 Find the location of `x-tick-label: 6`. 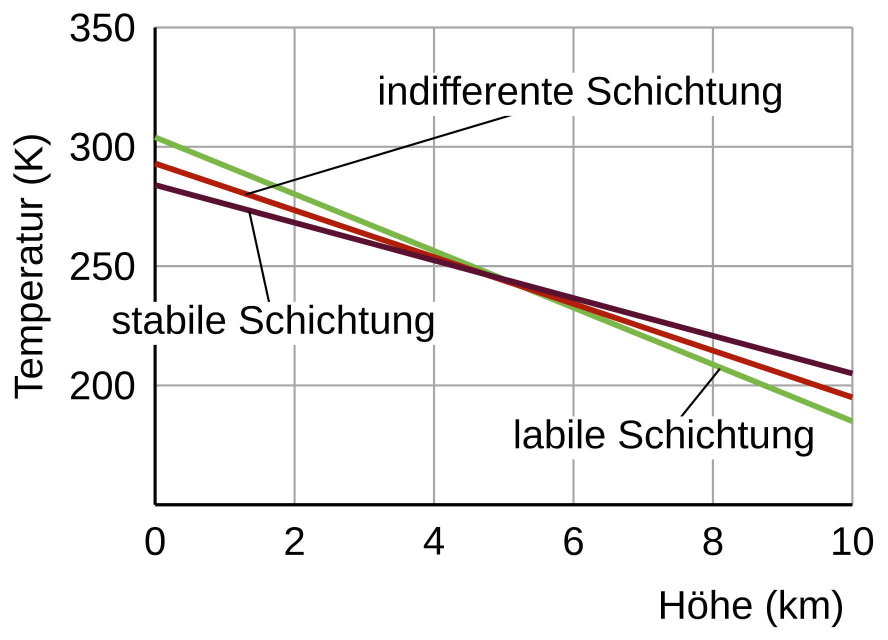

x-tick-label: 6 is located at coordinates (573, 541).